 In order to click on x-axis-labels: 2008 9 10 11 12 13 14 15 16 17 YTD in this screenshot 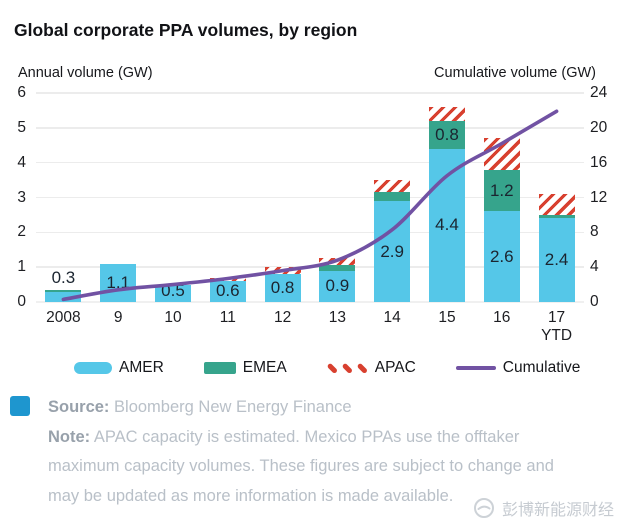, I will do `click(310, 327)`.